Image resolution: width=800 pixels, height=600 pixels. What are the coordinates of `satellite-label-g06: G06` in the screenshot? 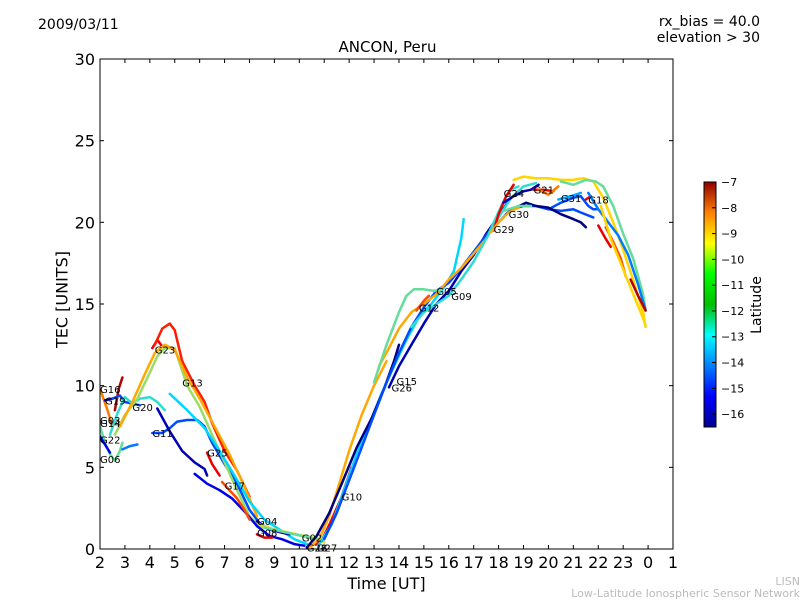 It's located at (110, 460).